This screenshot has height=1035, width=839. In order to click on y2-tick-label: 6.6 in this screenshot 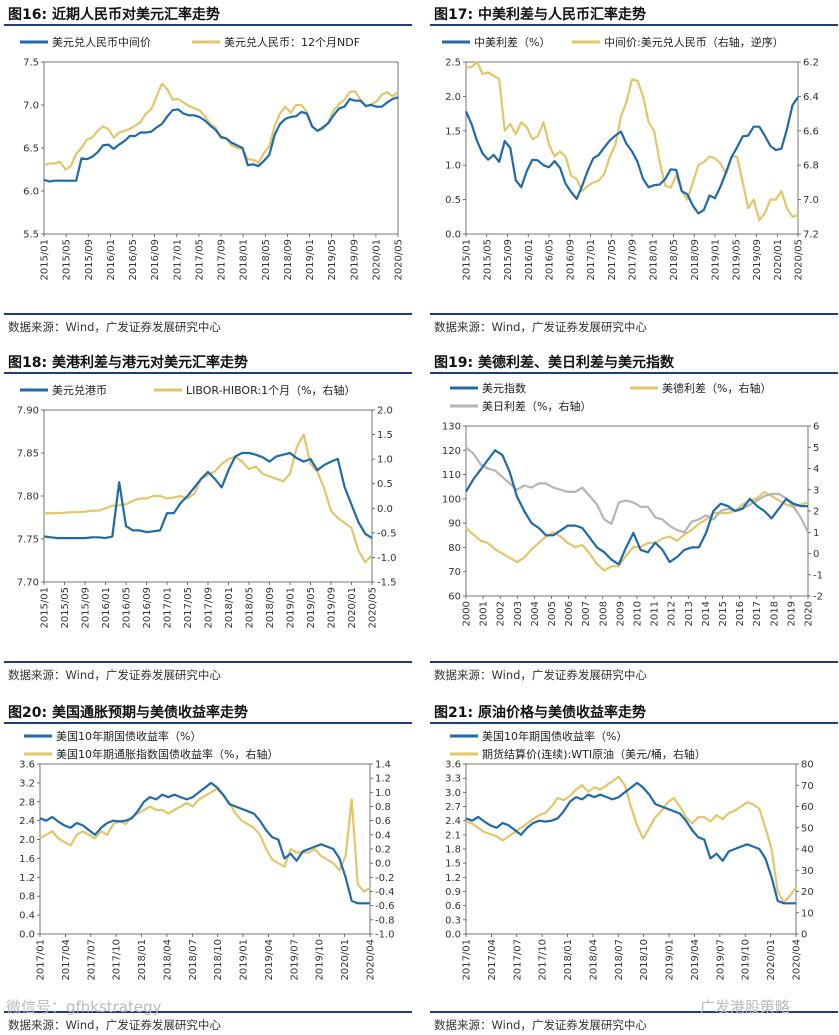, I will do `click(811, 131)`.